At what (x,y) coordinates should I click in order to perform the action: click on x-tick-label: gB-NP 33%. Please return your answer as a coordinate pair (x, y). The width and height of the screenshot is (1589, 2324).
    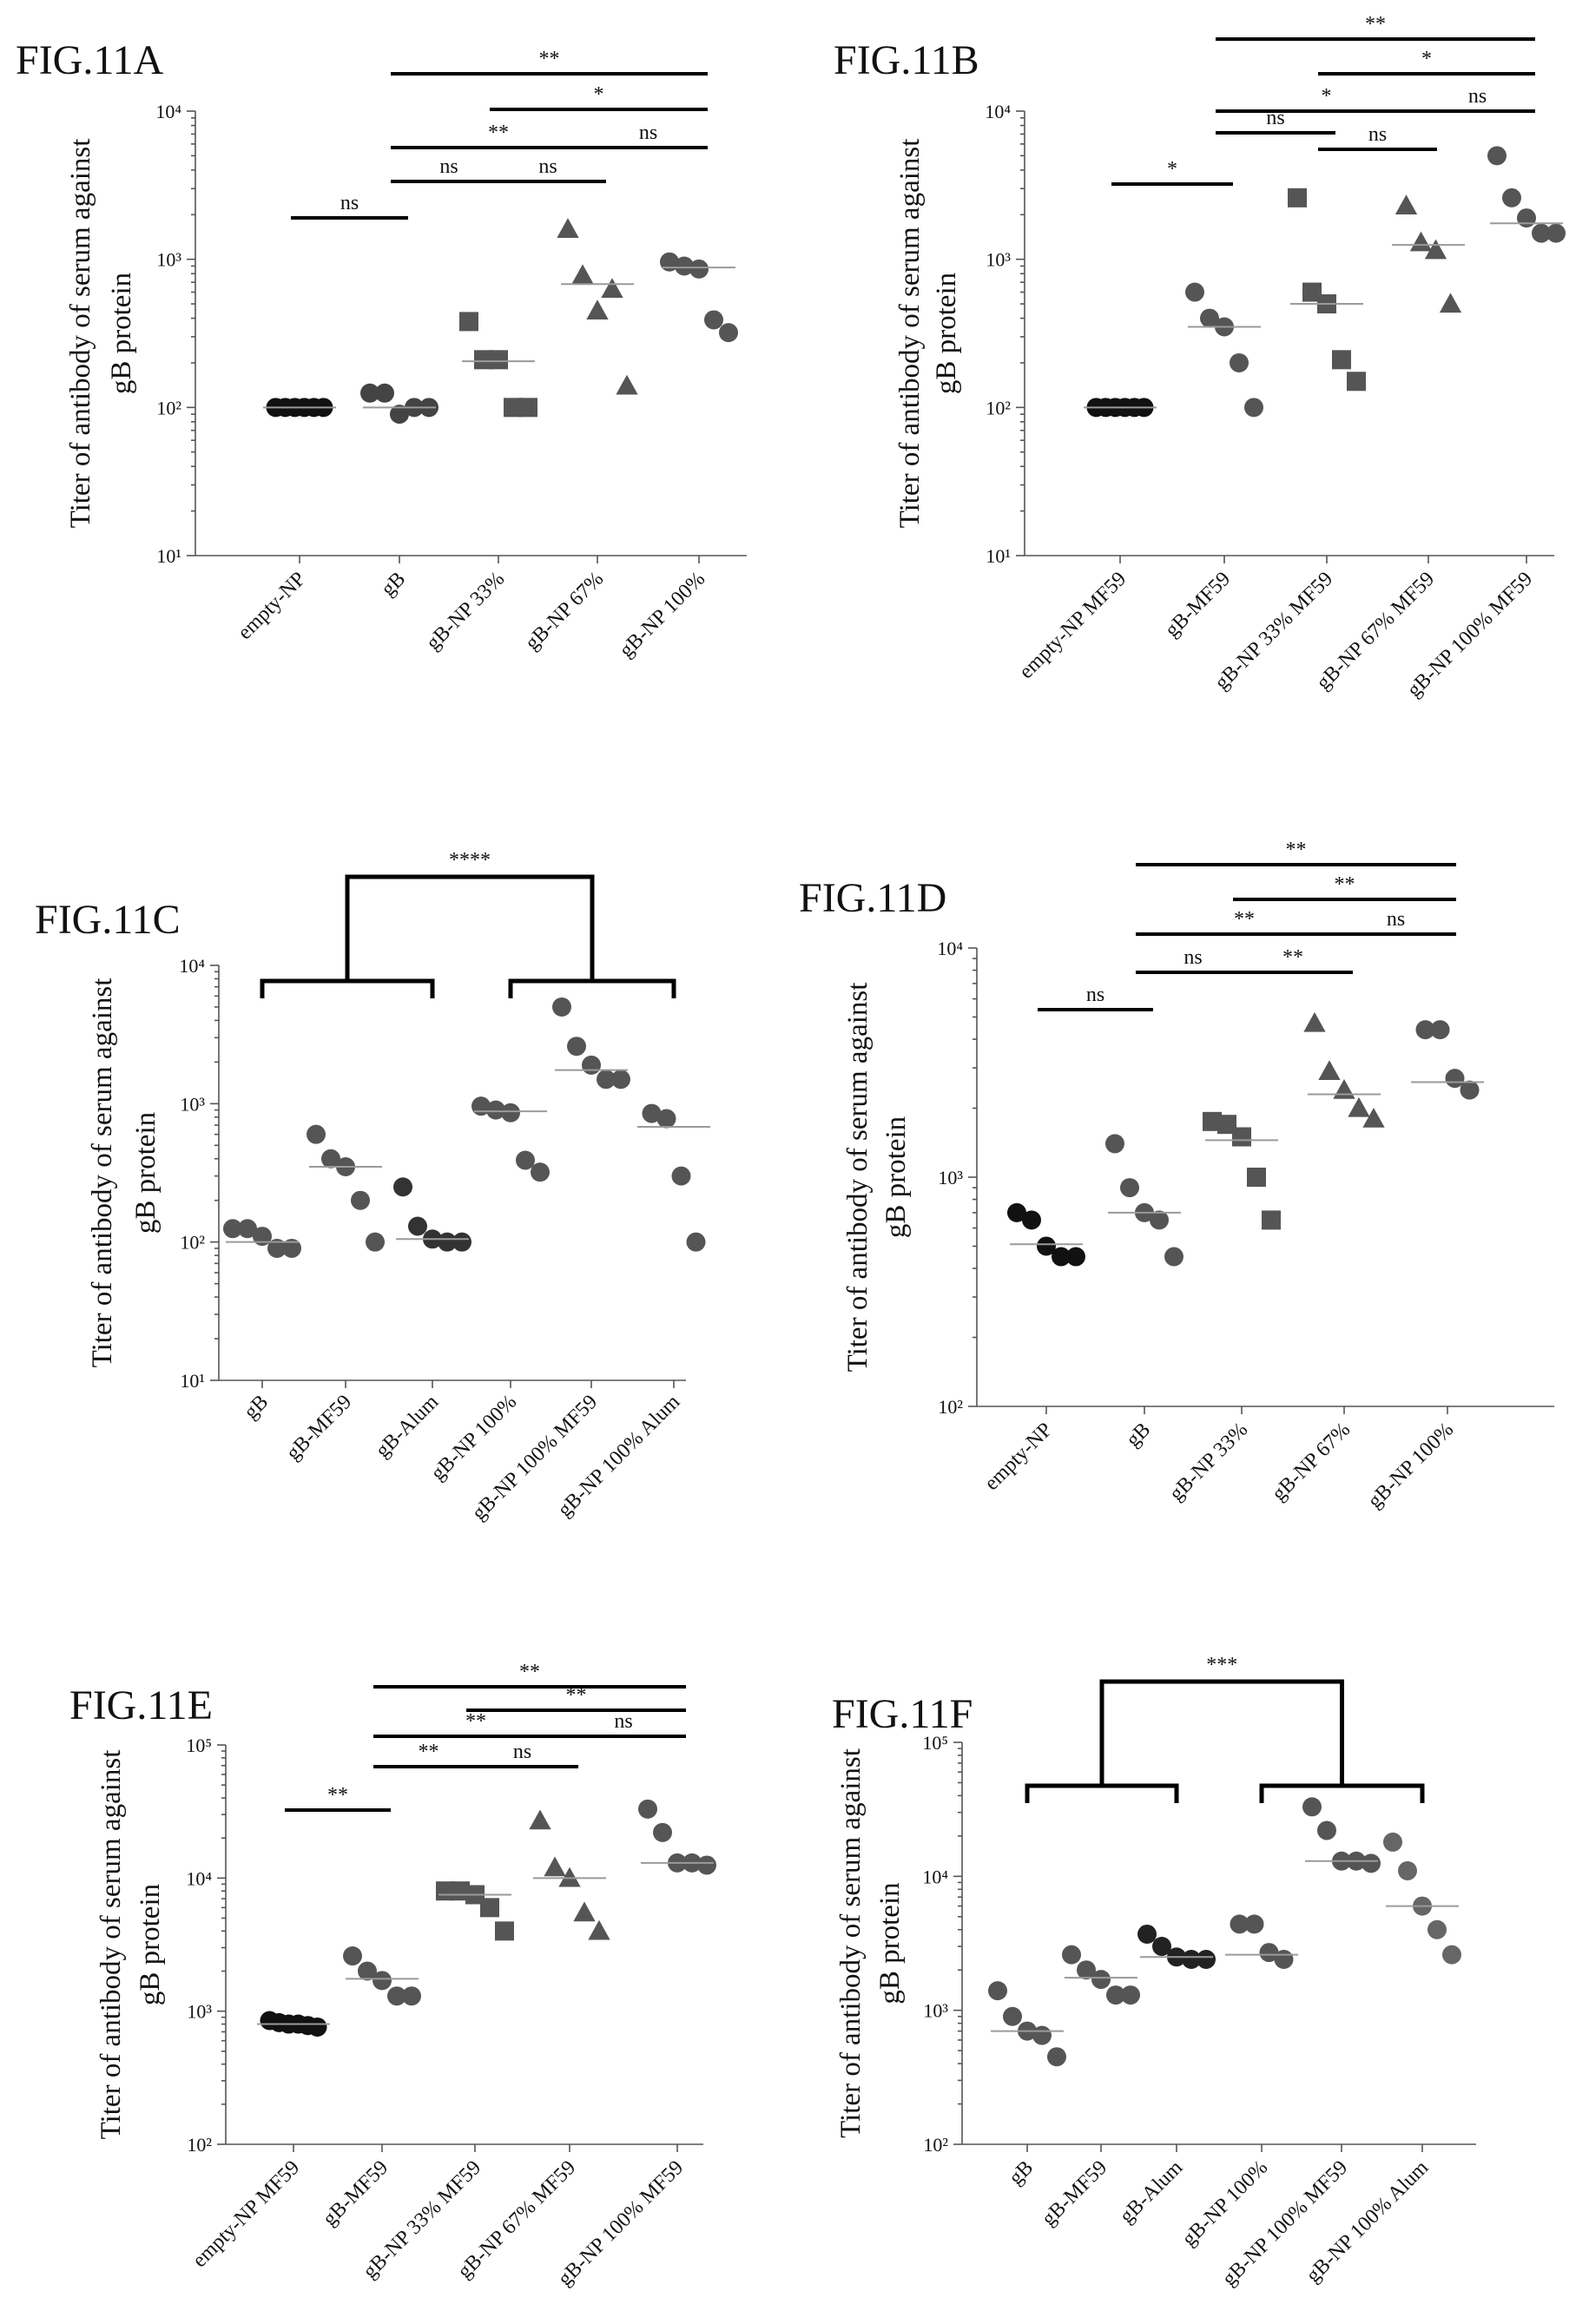
    Looking at the image, I should click on (465, 611).